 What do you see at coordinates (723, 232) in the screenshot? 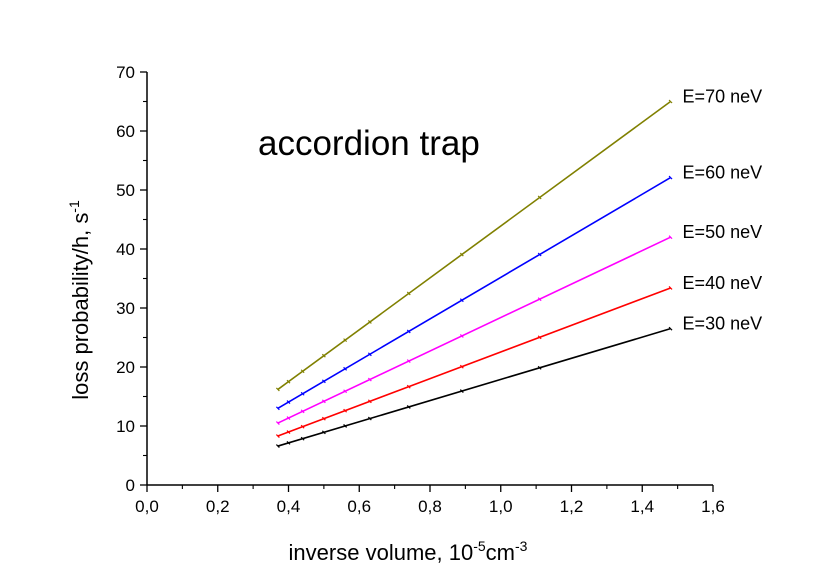
I see `series-label: E=50 neV` at bounding box center [723, 232].